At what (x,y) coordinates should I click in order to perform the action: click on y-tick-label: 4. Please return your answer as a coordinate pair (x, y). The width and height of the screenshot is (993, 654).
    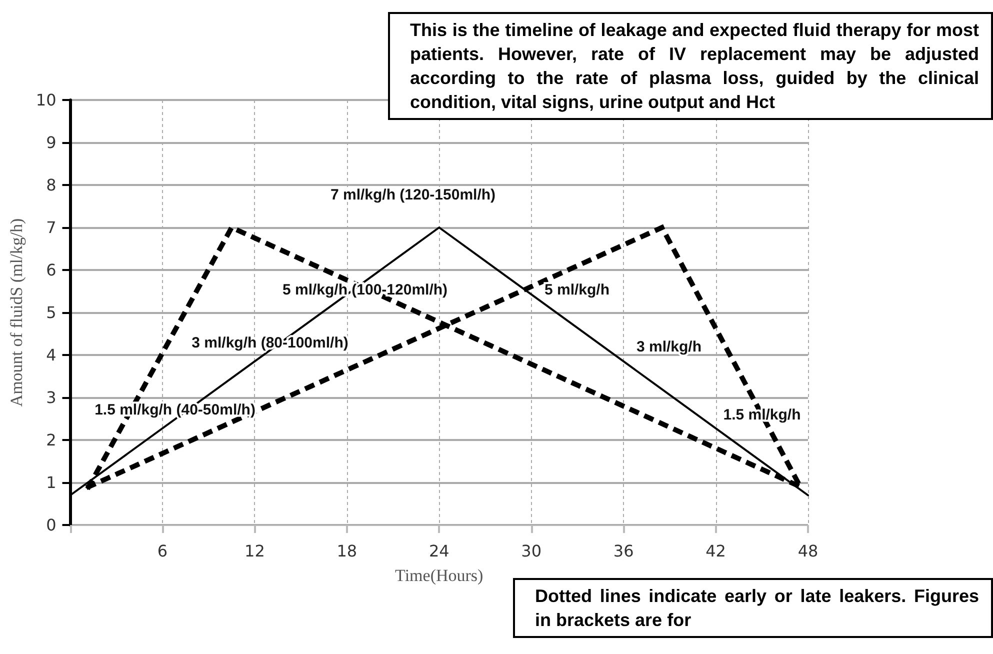
    Looking at the image, I should click on (51, 355).